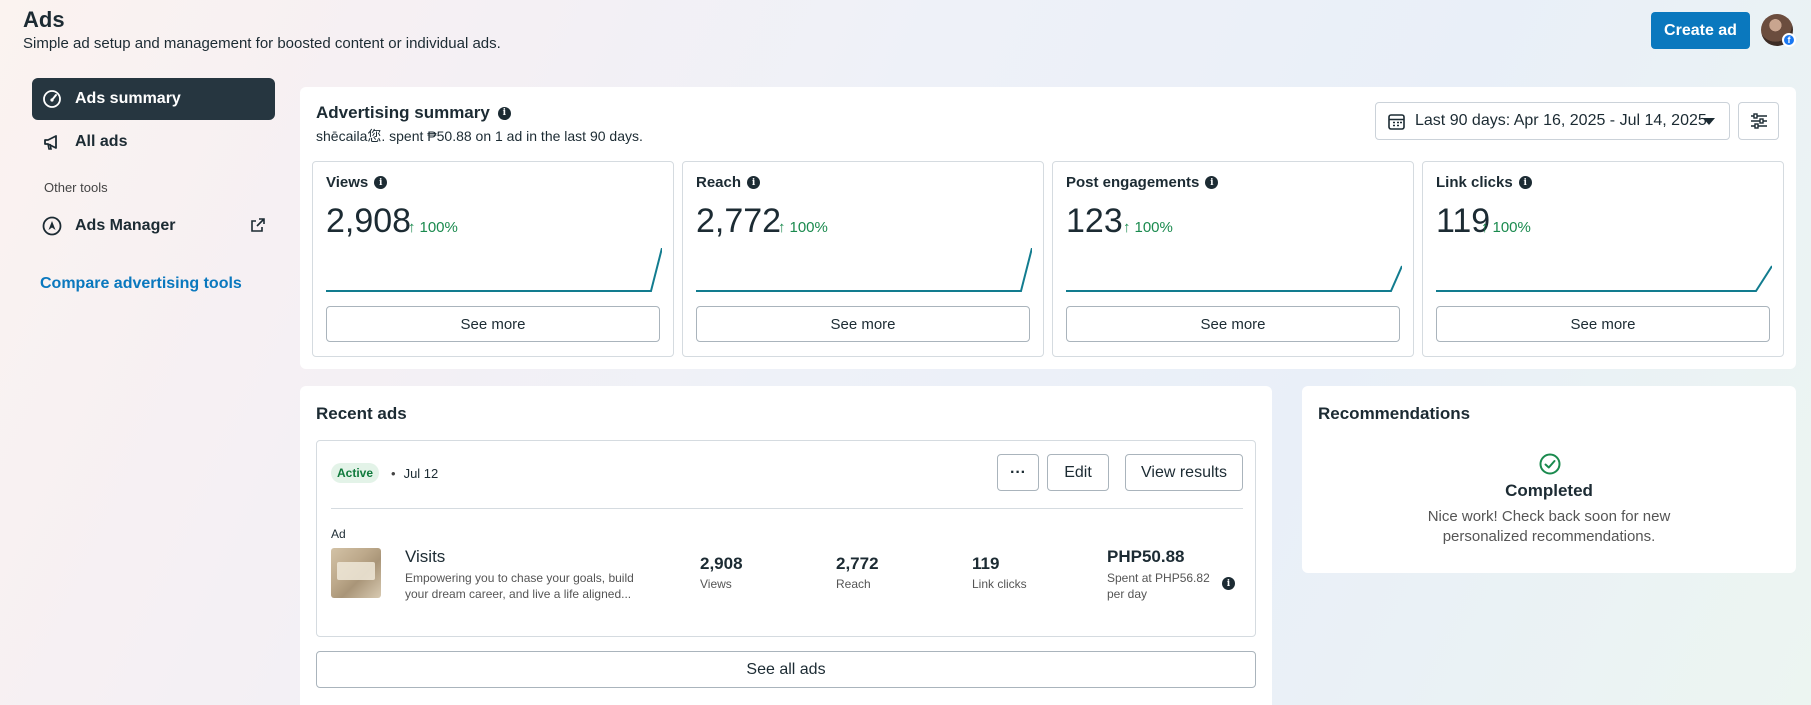  Describe the element at coordinates (415, 473) in the screenshot. I see `ad-date: Jul 12` at that location.